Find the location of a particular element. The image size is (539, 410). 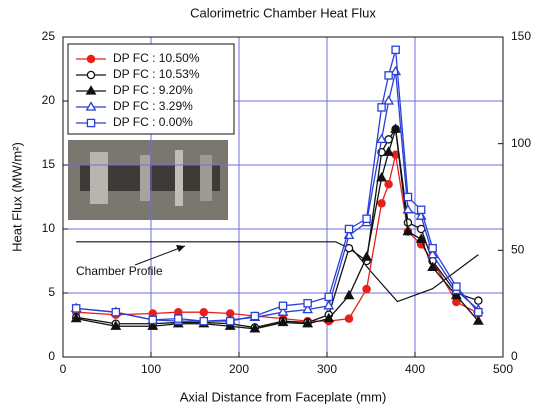

chart-title: Calorimetric Chamber Heat Flux is located at coordinates (283, 12).